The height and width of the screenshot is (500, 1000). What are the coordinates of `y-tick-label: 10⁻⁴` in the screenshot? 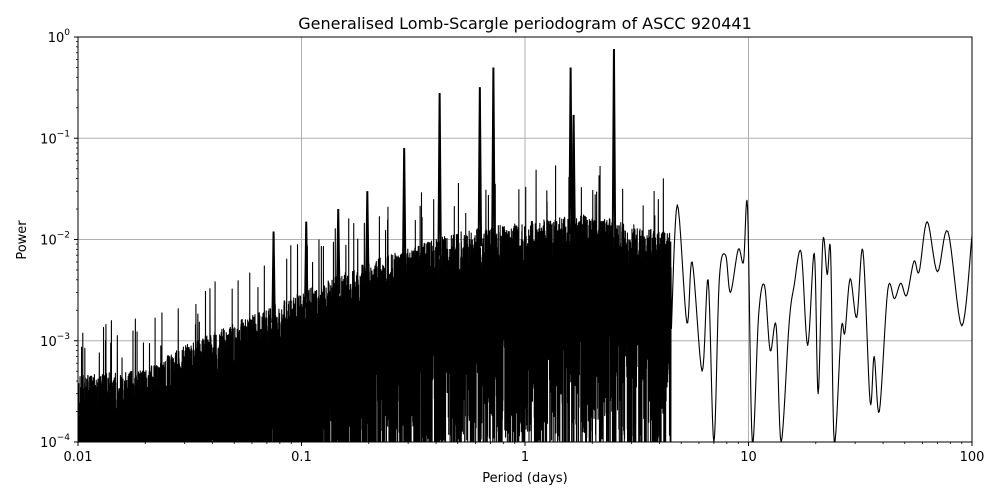 It's located at (55, 442).